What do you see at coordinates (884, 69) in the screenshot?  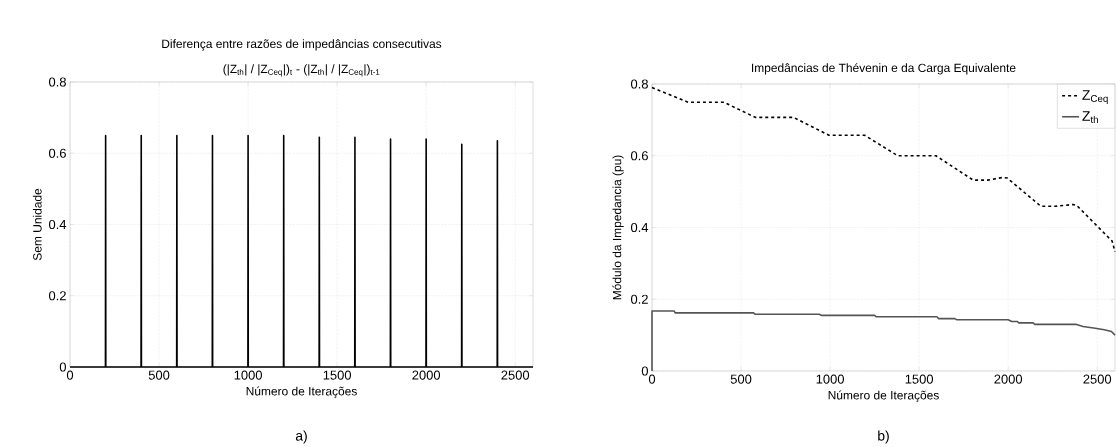 I see `chart-title: Impedâncias de Thévenin e da Carga Equivalente` at bounding box center [884, 69].